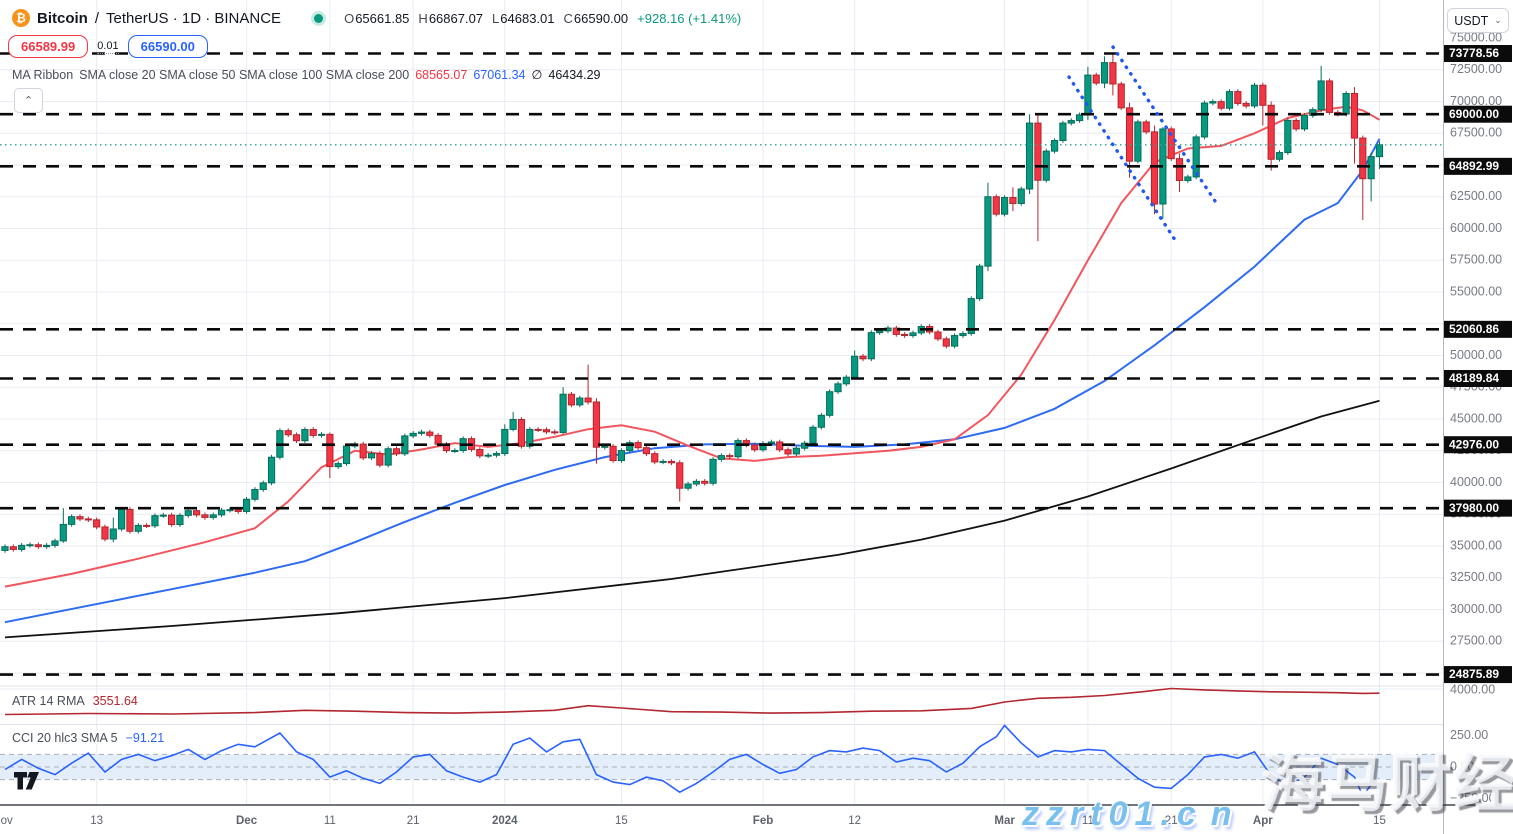 This screenshot has width=1513, height=834. Describe the element at coordinates (1498, 20) in the screenshot. I see `chevron-down-icon: ⌄` at that location.